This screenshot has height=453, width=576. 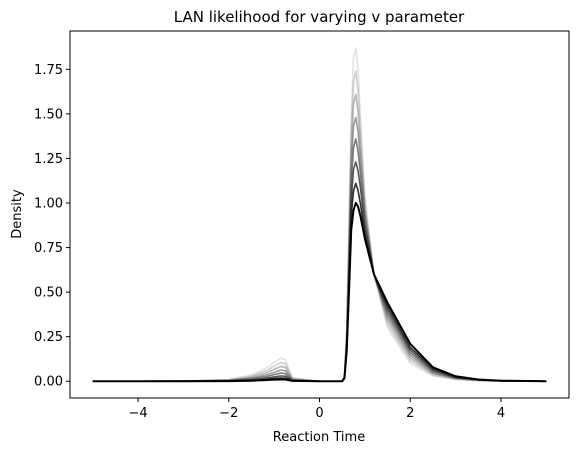 What do you see at coordinates (48, 70) in the screenshot?
I see `y-tick-label: 1.75` at bounding box center [48, 70].